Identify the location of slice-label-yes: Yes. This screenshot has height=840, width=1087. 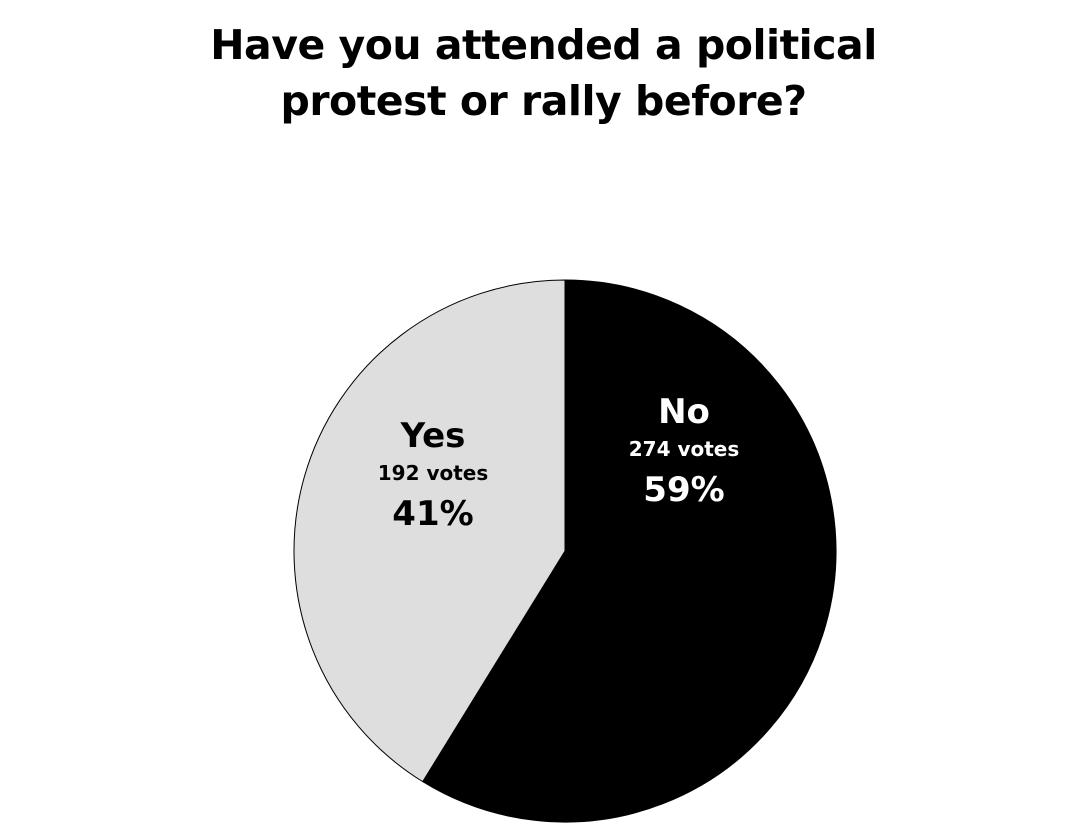
(433, 436).